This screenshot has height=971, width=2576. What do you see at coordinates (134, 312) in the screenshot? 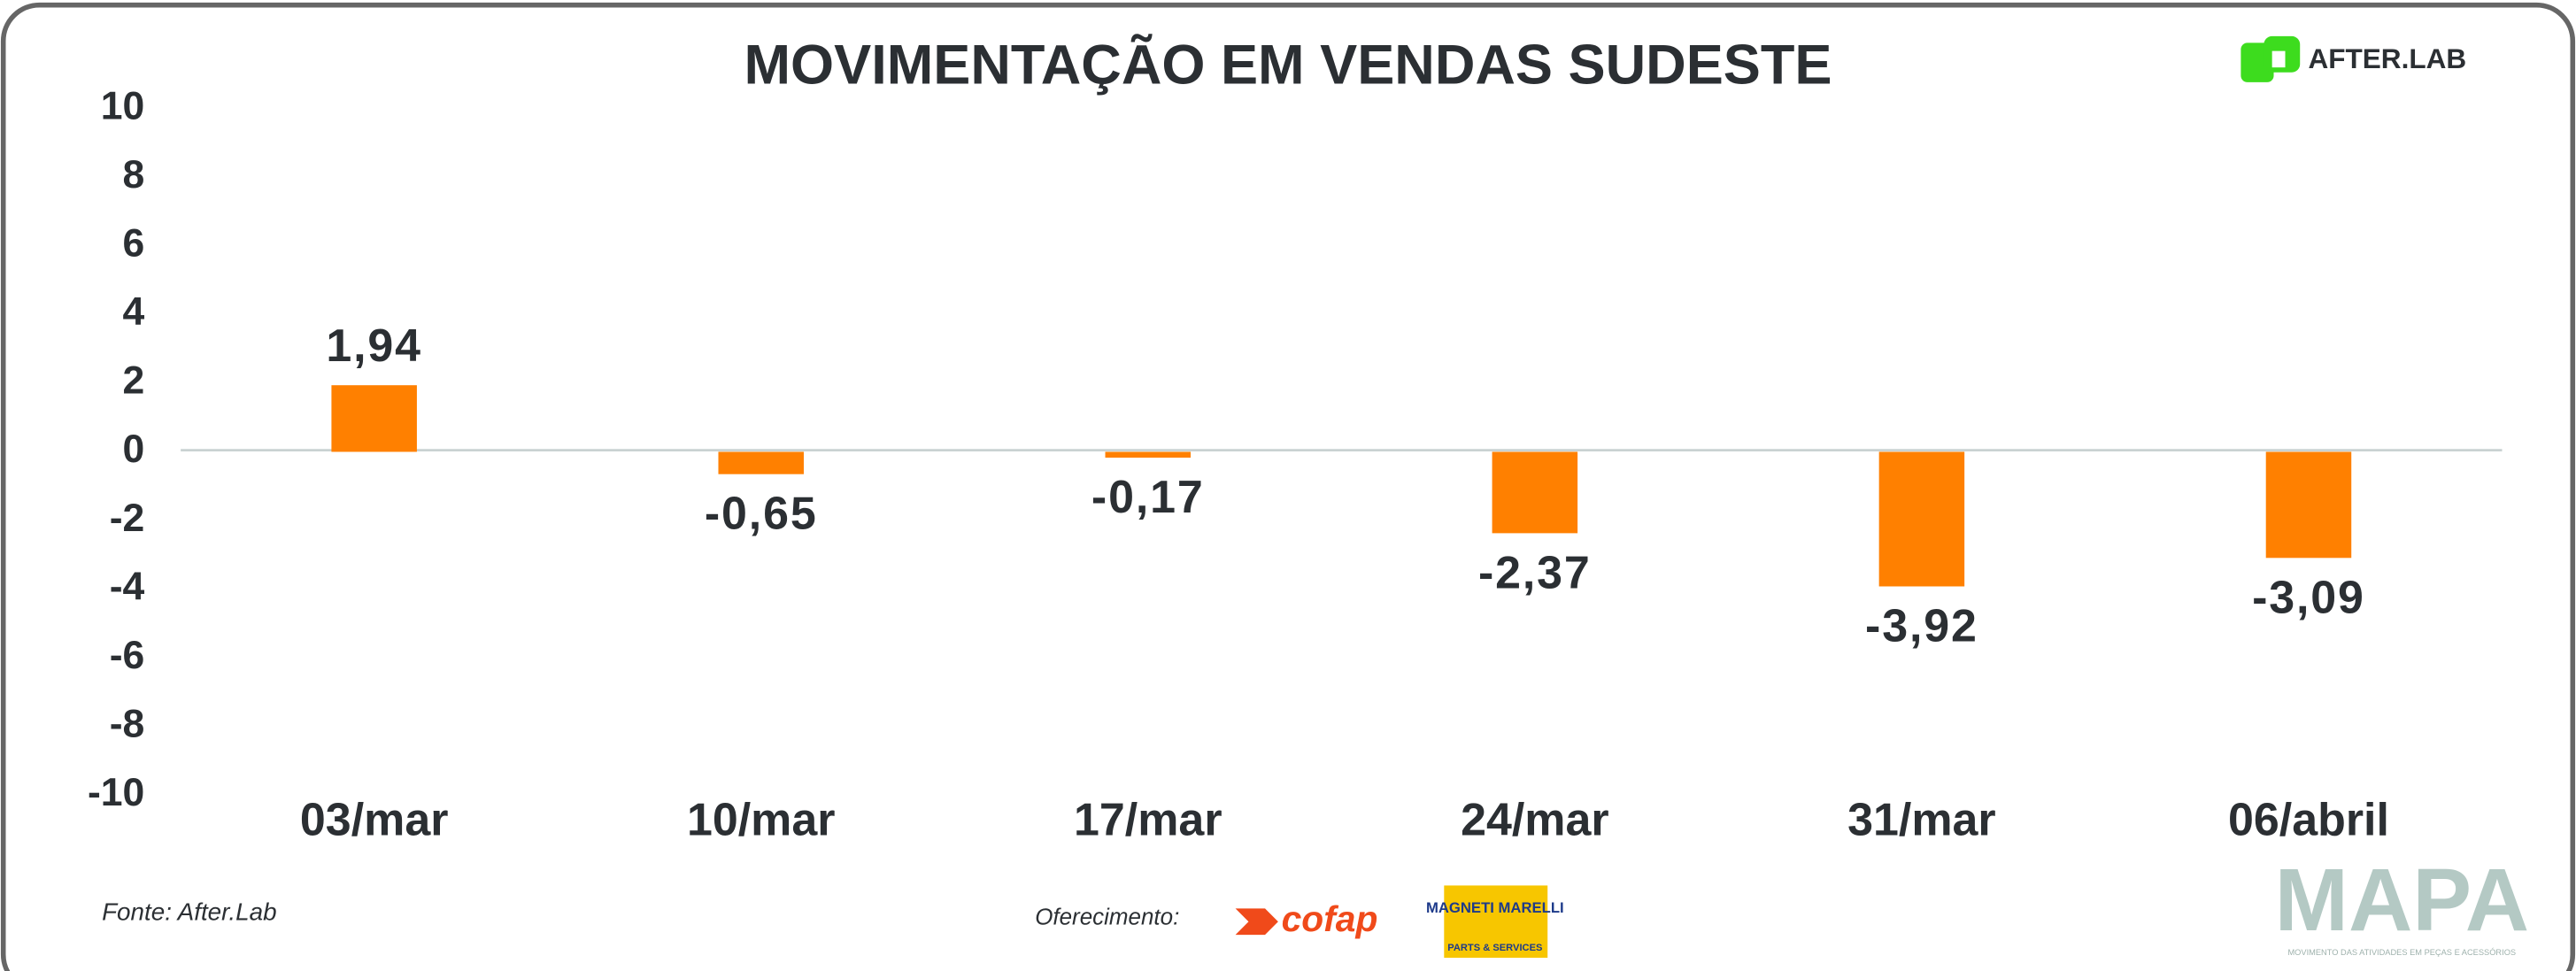
I see `y-tick-label: 4` at bounding box center [134, 312].